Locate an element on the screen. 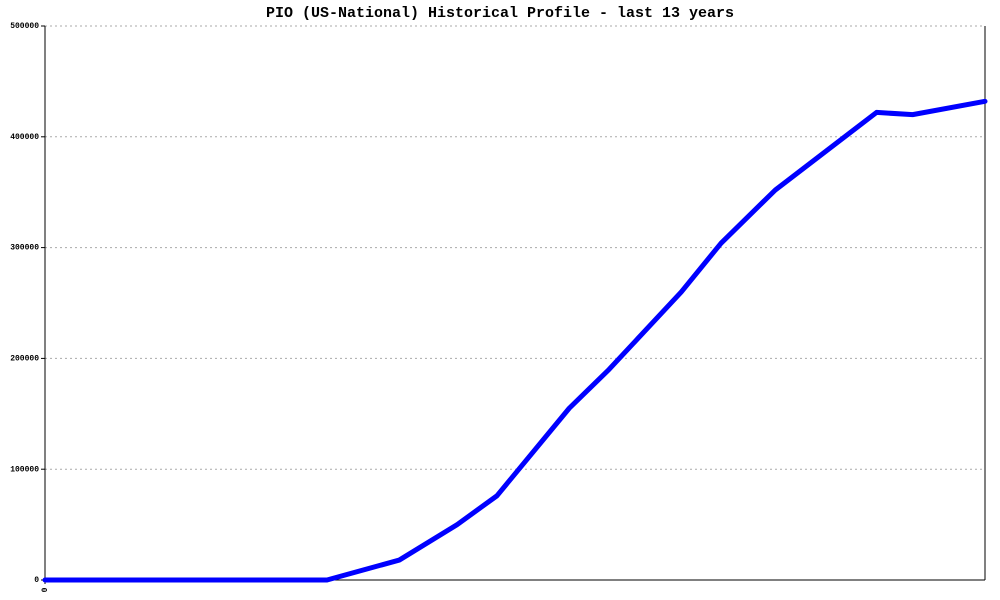 This screenshot has width=1000, height=600. y-tick-label: 200000 is located at coordinates (24, 359).